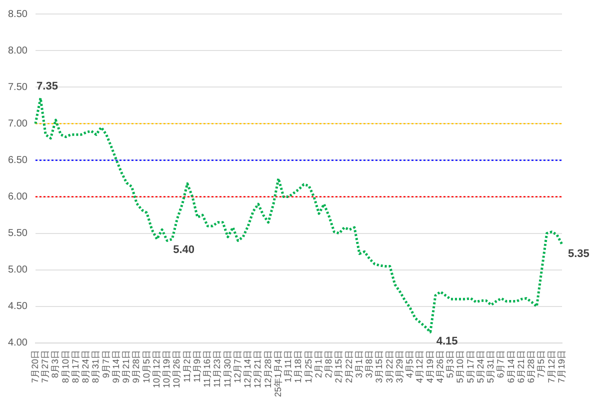 This screenshot has width=600, height=400. What do you see at coordinates (349, 367) in the screenshot?
I see `x-tick-label: 2月22日` at bounding box center [349, 367].